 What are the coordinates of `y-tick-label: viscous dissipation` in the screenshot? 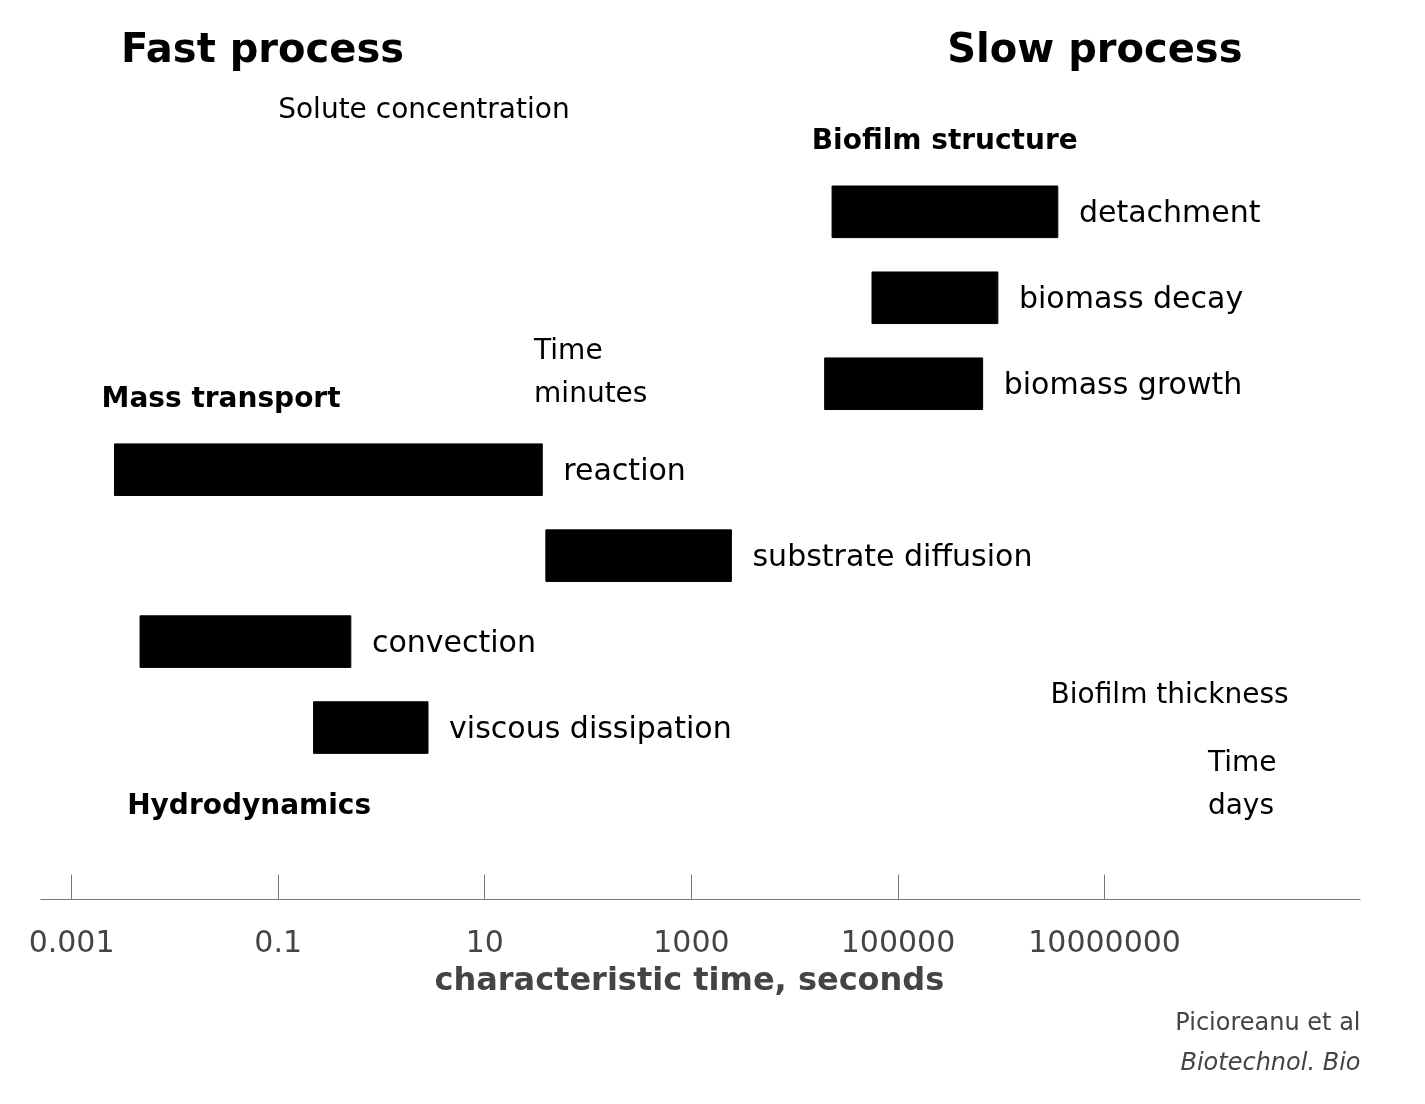 It's located at (590, 728).